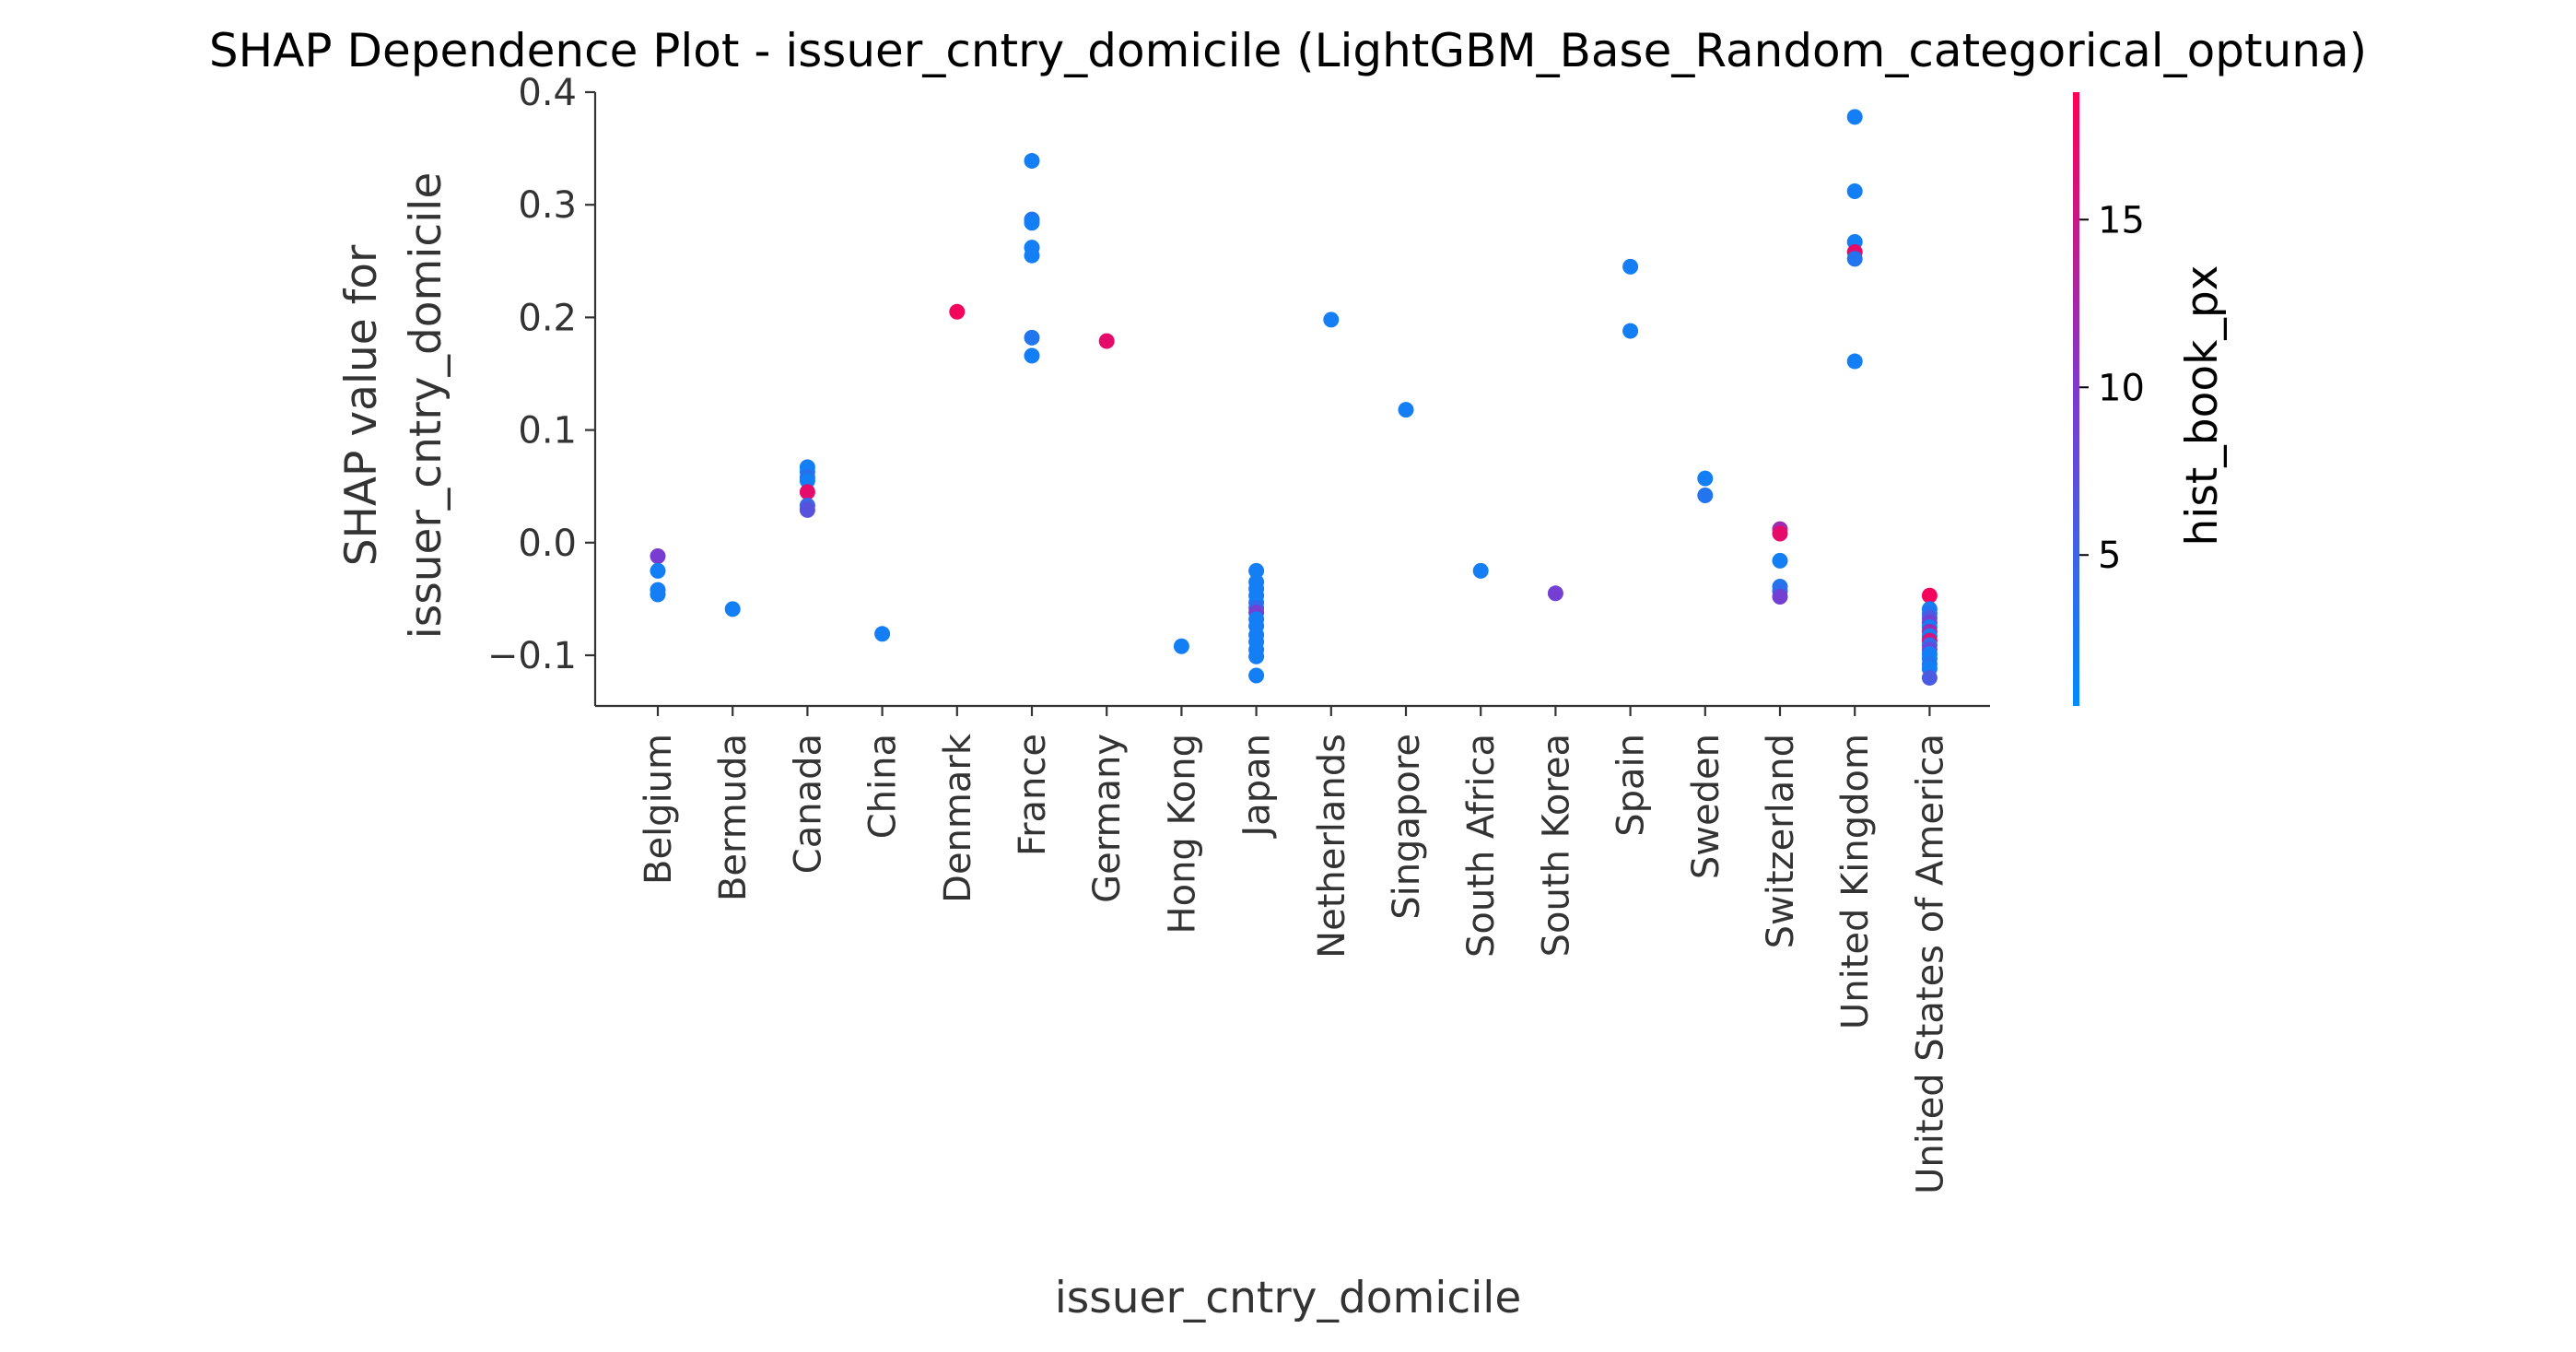 Image resolution: width=2576 pixels, height=1352 pixels. Describe the element at coordinates (547, 431) in the screenshot. I see `y-tick-label: 0.1` at that location.